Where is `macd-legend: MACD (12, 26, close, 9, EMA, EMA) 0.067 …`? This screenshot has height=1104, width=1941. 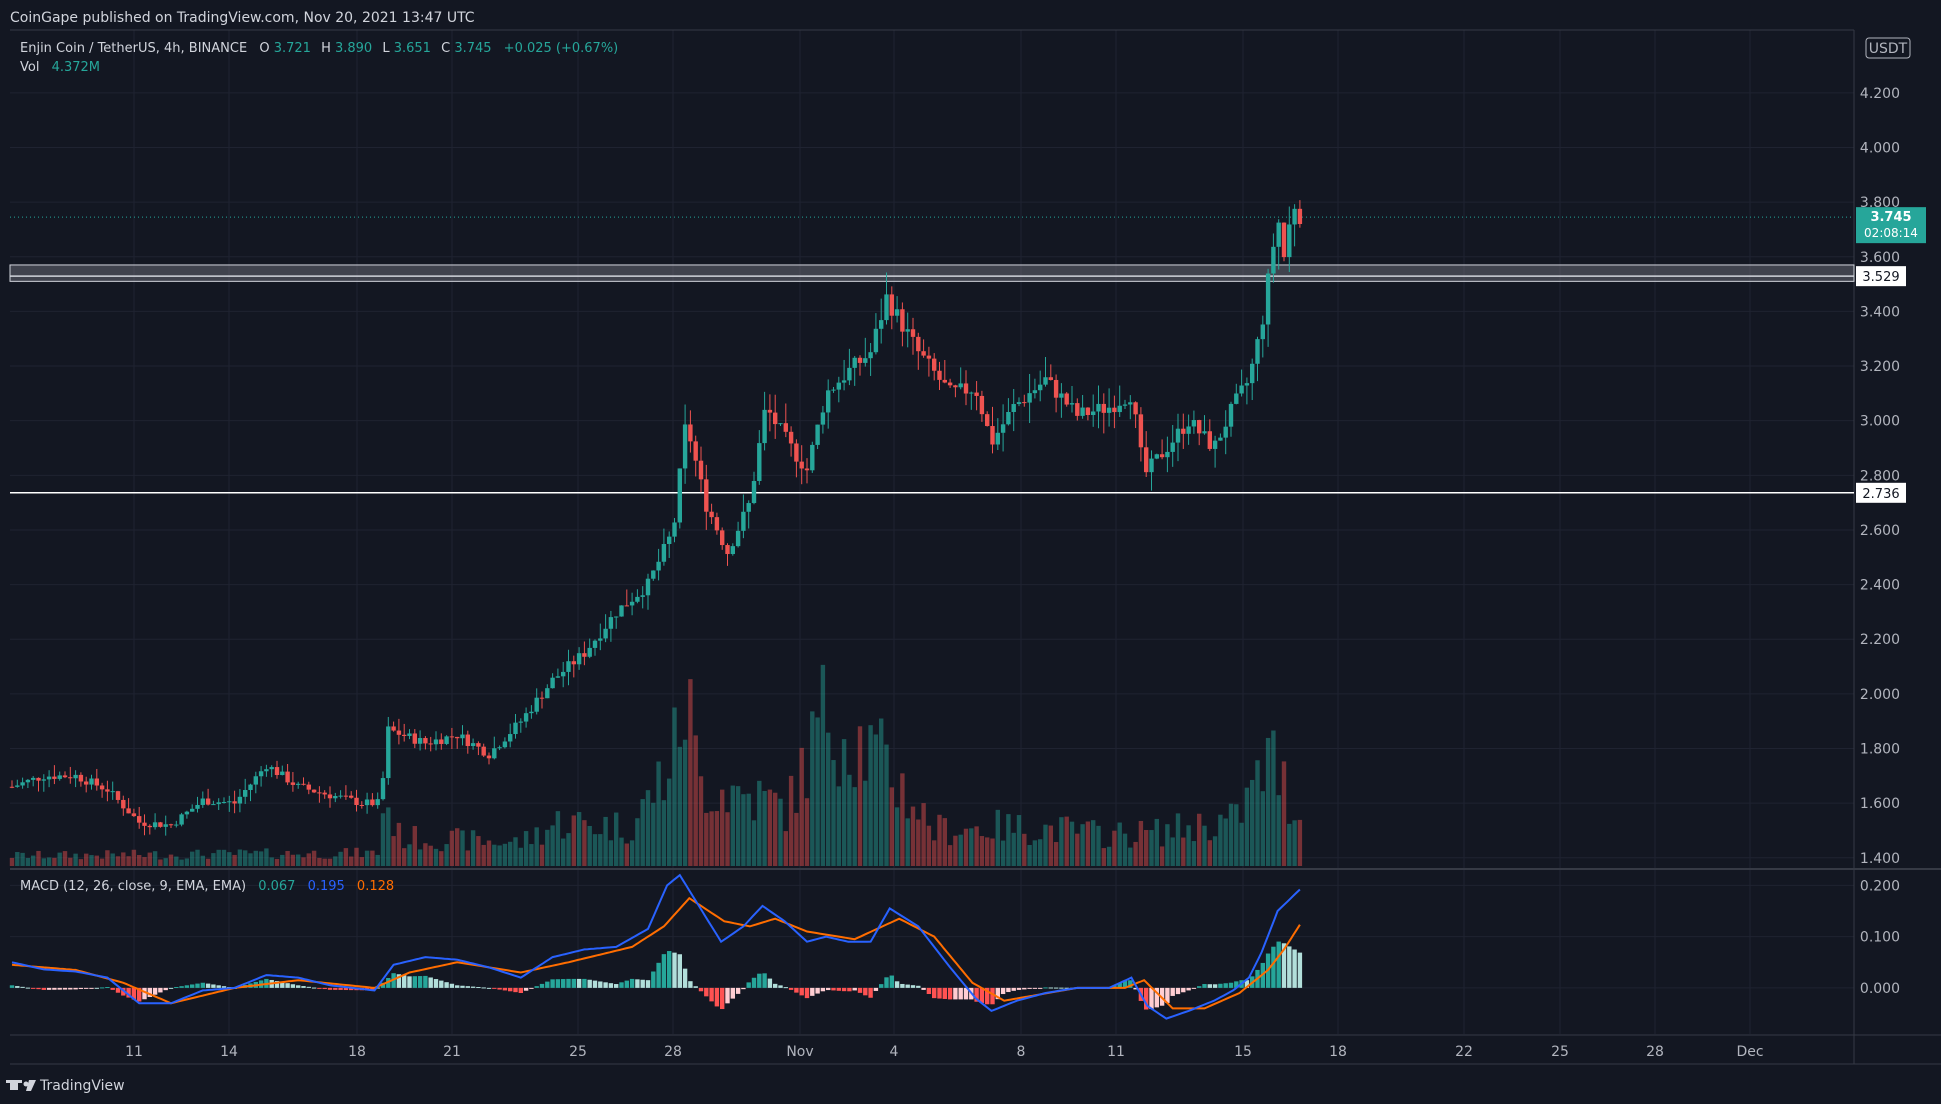
macd-legend: MACD (12, 26, close, 9, EMA, EMA) 0.067 … is located at coordinates (207, 886).